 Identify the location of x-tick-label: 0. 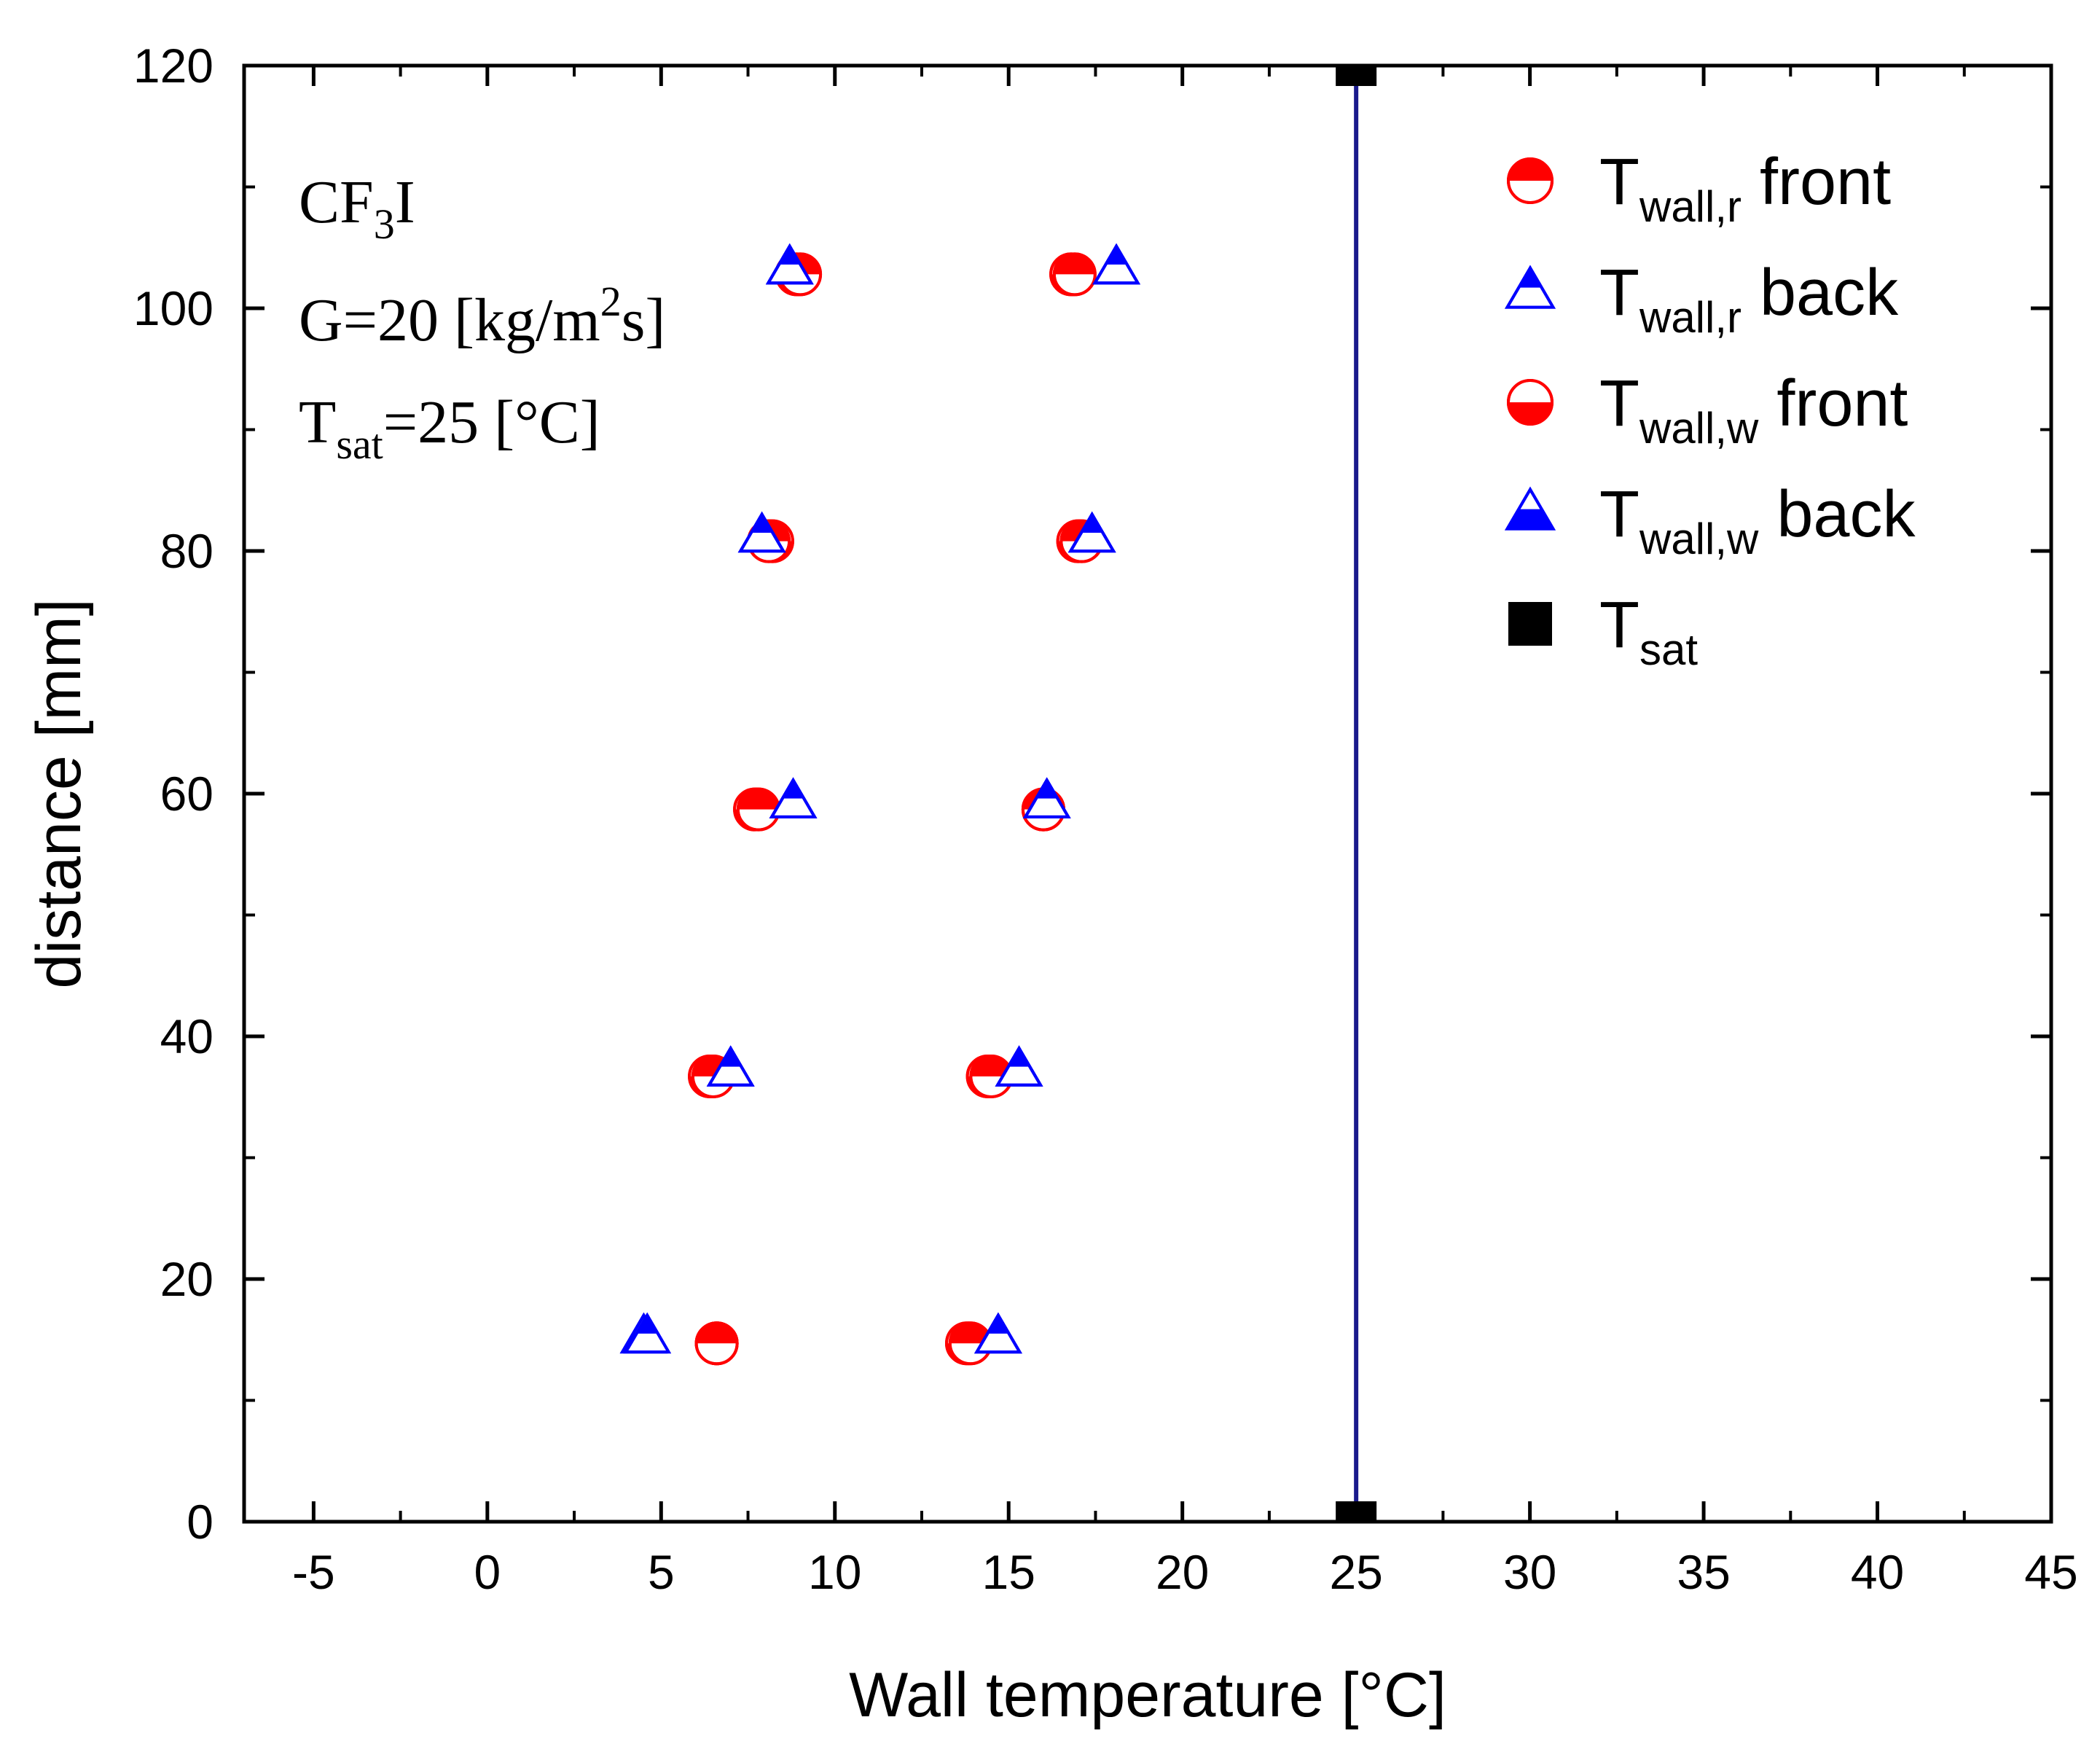
(488, 1572).